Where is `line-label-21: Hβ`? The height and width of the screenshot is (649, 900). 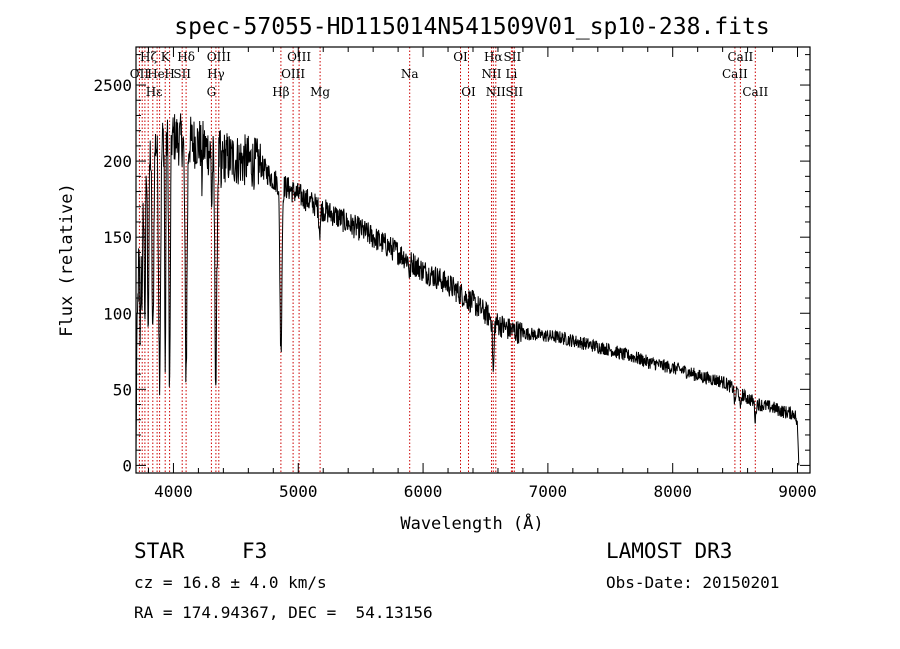 line-label-21: Hβ is located at coordinates (280, 92).